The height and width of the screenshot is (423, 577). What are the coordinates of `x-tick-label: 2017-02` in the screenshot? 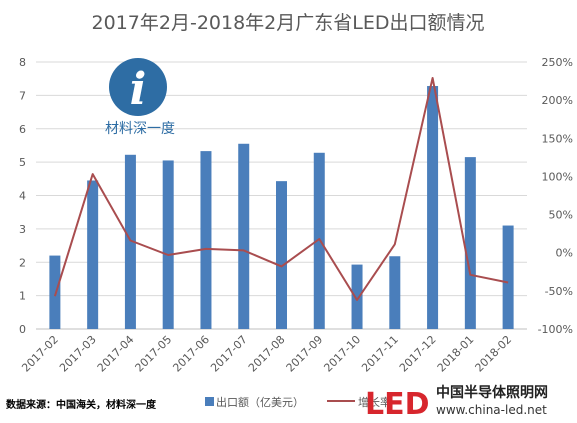 It's located at (40, 354).